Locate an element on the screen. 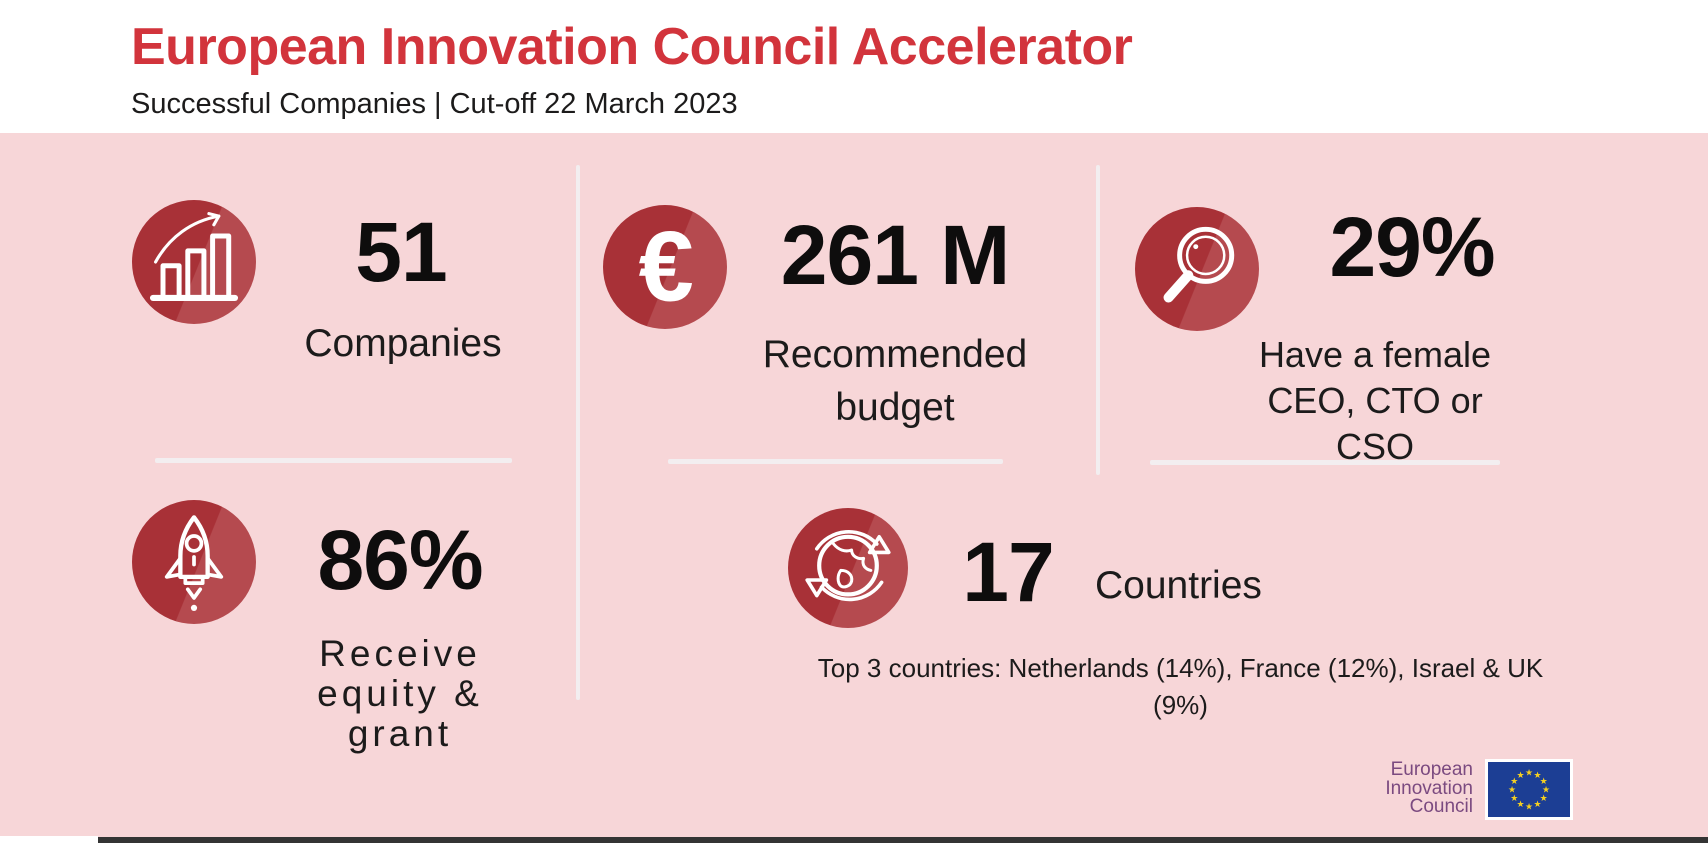 This screenshot has width=1708, height=843. stat-label-companies: Companies is located at coordinates (403, 343).